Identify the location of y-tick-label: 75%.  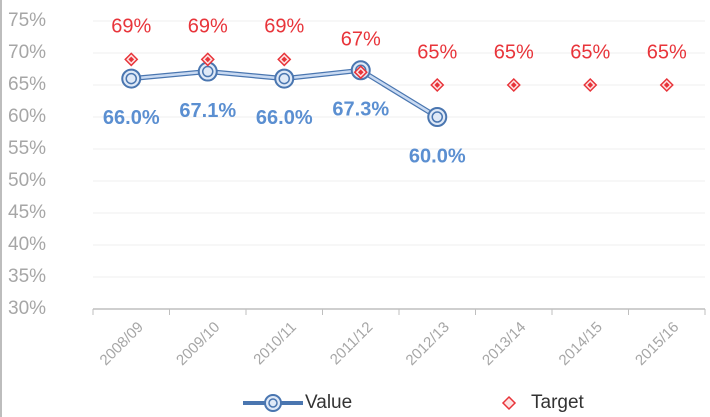
(27, 20).